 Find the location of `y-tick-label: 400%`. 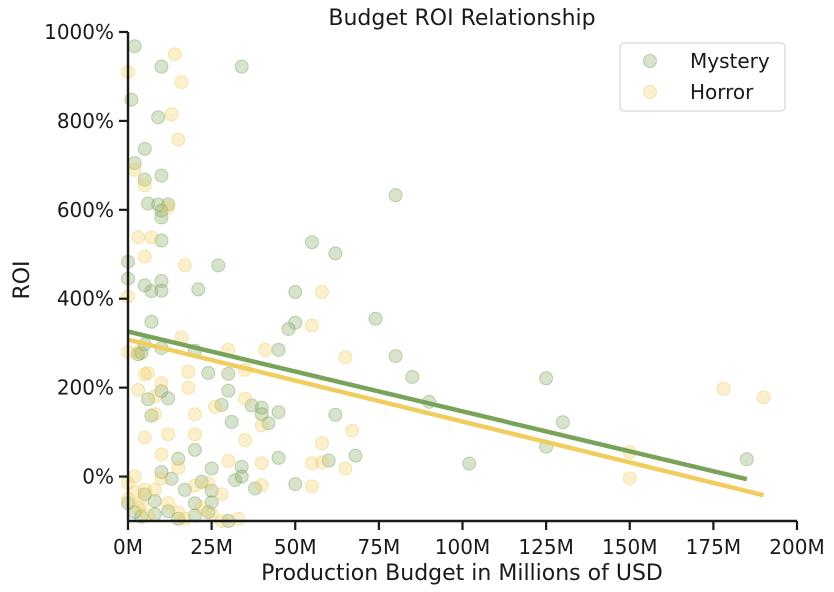

y-tick-label: 400% is located at coordinates (85, 299).